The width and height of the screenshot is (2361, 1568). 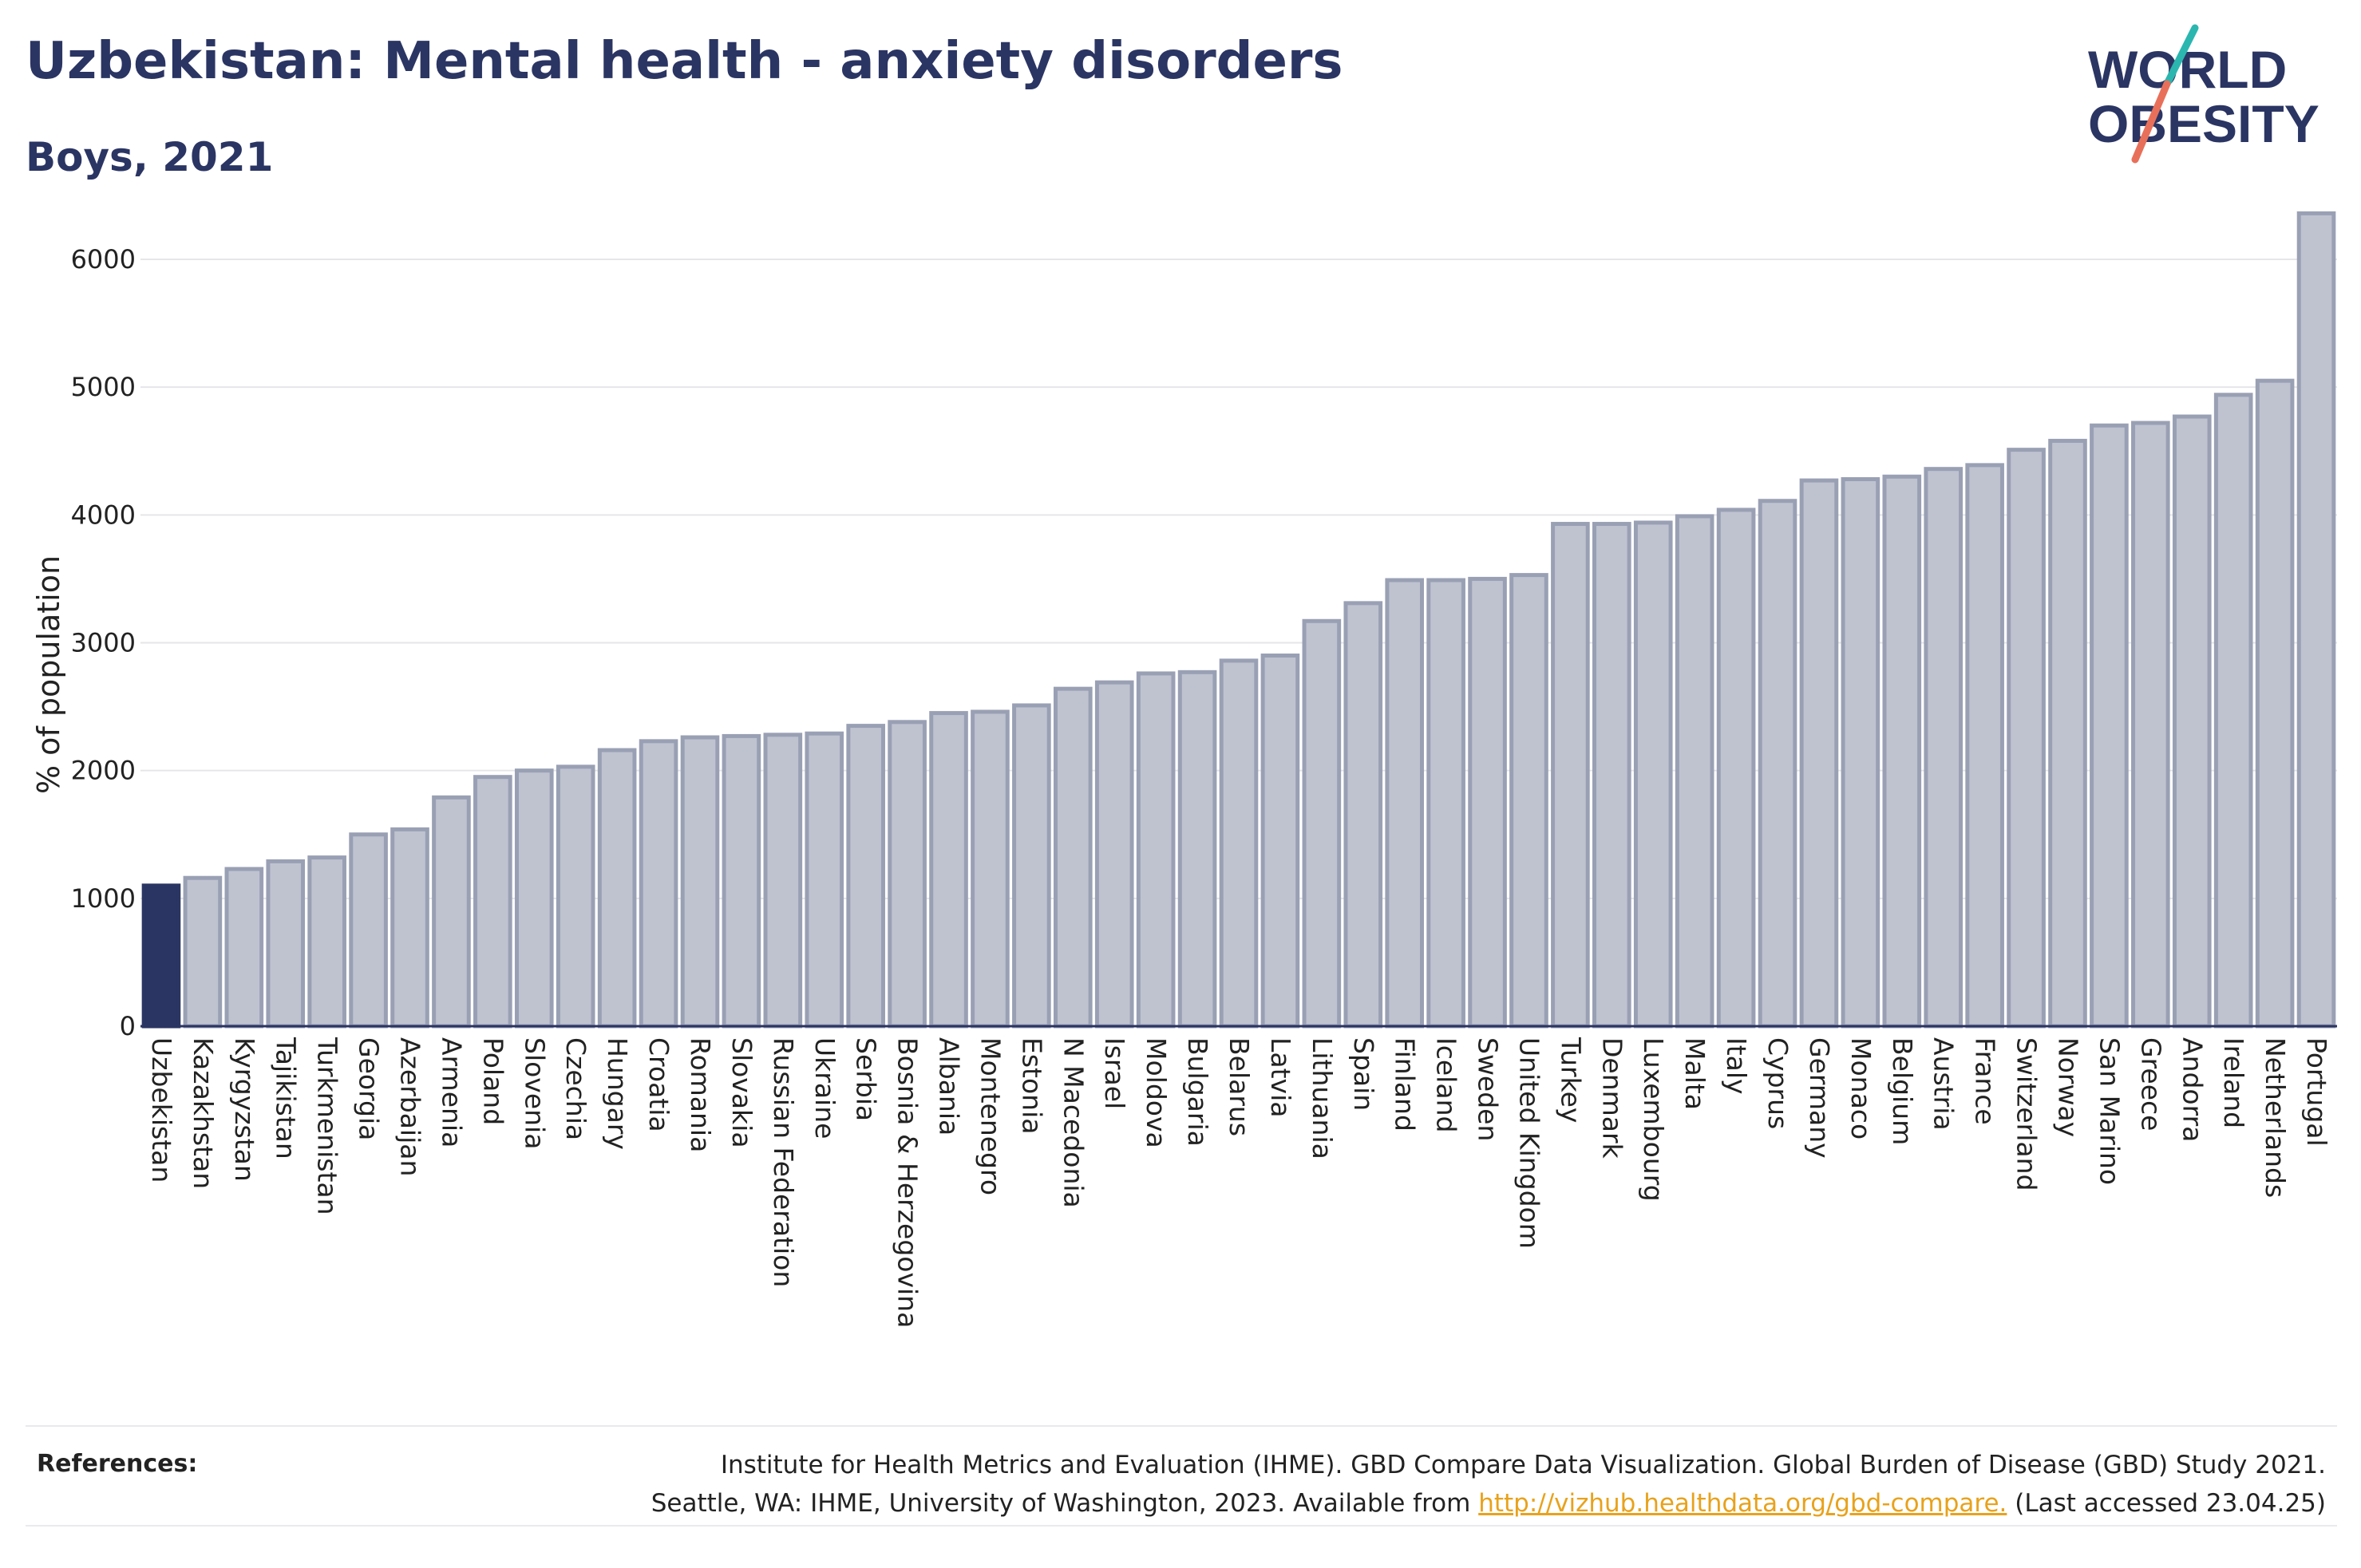 I want to click on bar-portugal, so click(x=2316, y=620).